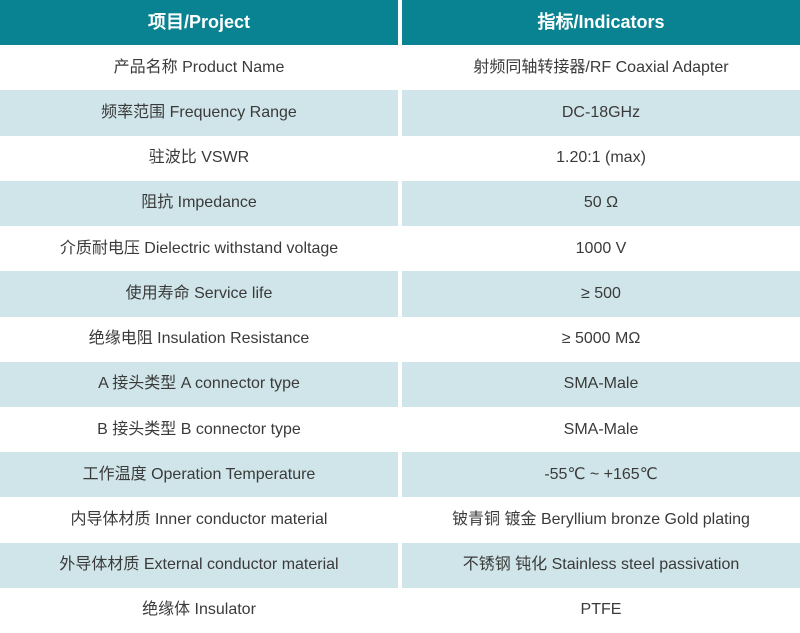  What do you see at coordinates (199, 113) in the screenshot?
I see `project-cell: 频率范围 Frequency Range` at bounding box center [199, 113].